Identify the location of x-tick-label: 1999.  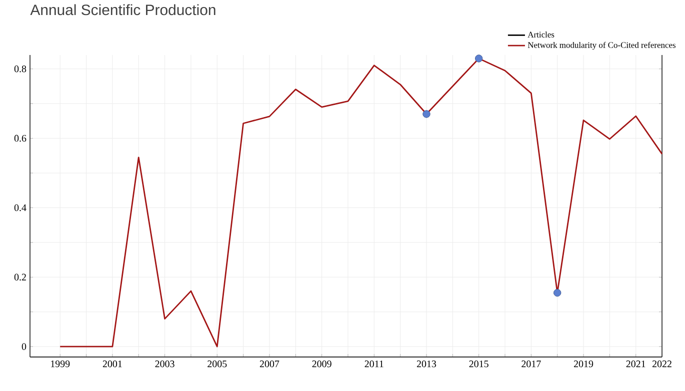
(60, 364).